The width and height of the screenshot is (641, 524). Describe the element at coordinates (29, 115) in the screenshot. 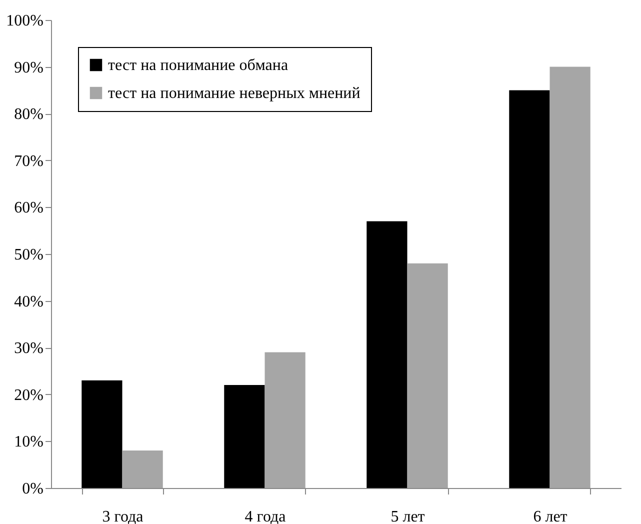

I see `y-tick-label: 80%` at that location.